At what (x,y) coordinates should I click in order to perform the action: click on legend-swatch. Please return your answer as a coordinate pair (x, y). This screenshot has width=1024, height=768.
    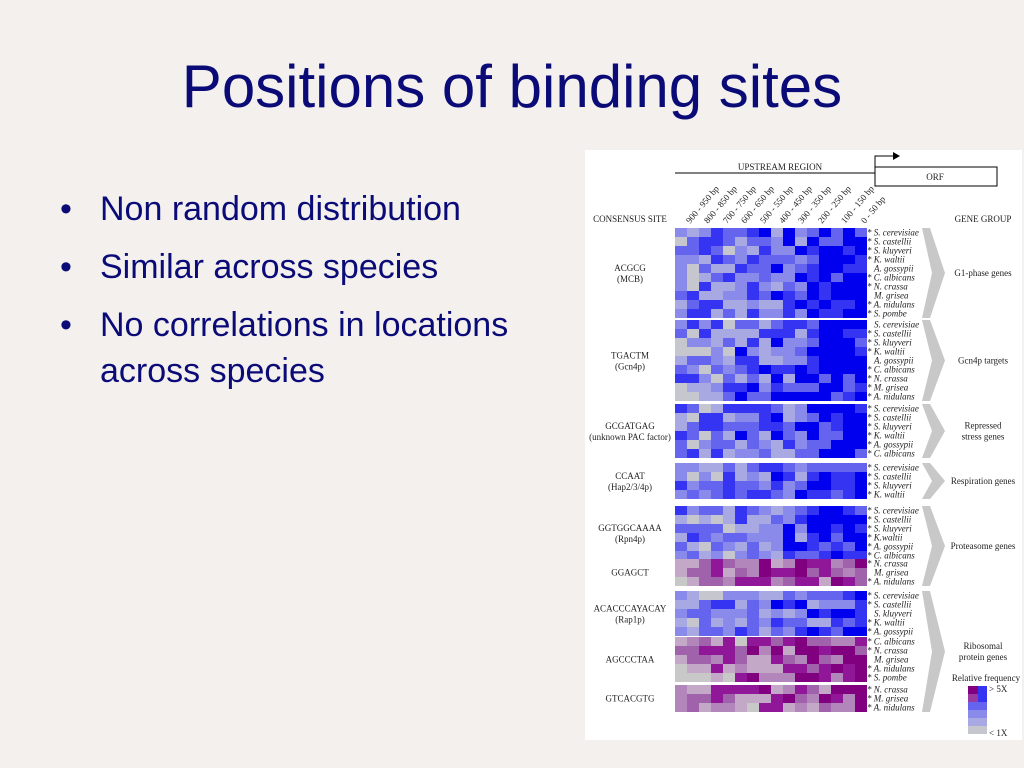
    Looking at the image, I should click on (973, 722).